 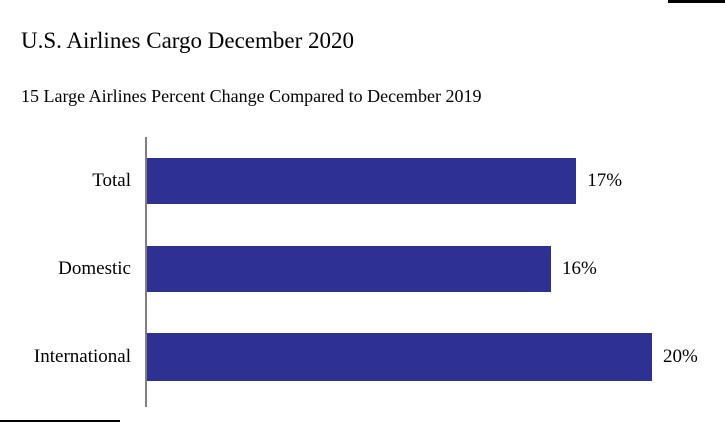 What do you see at coordinates (188, 40) in the screenshot?
I see `chart-title: U.S. Airlines Cargo December 2020` at bounding box center [188, 40].